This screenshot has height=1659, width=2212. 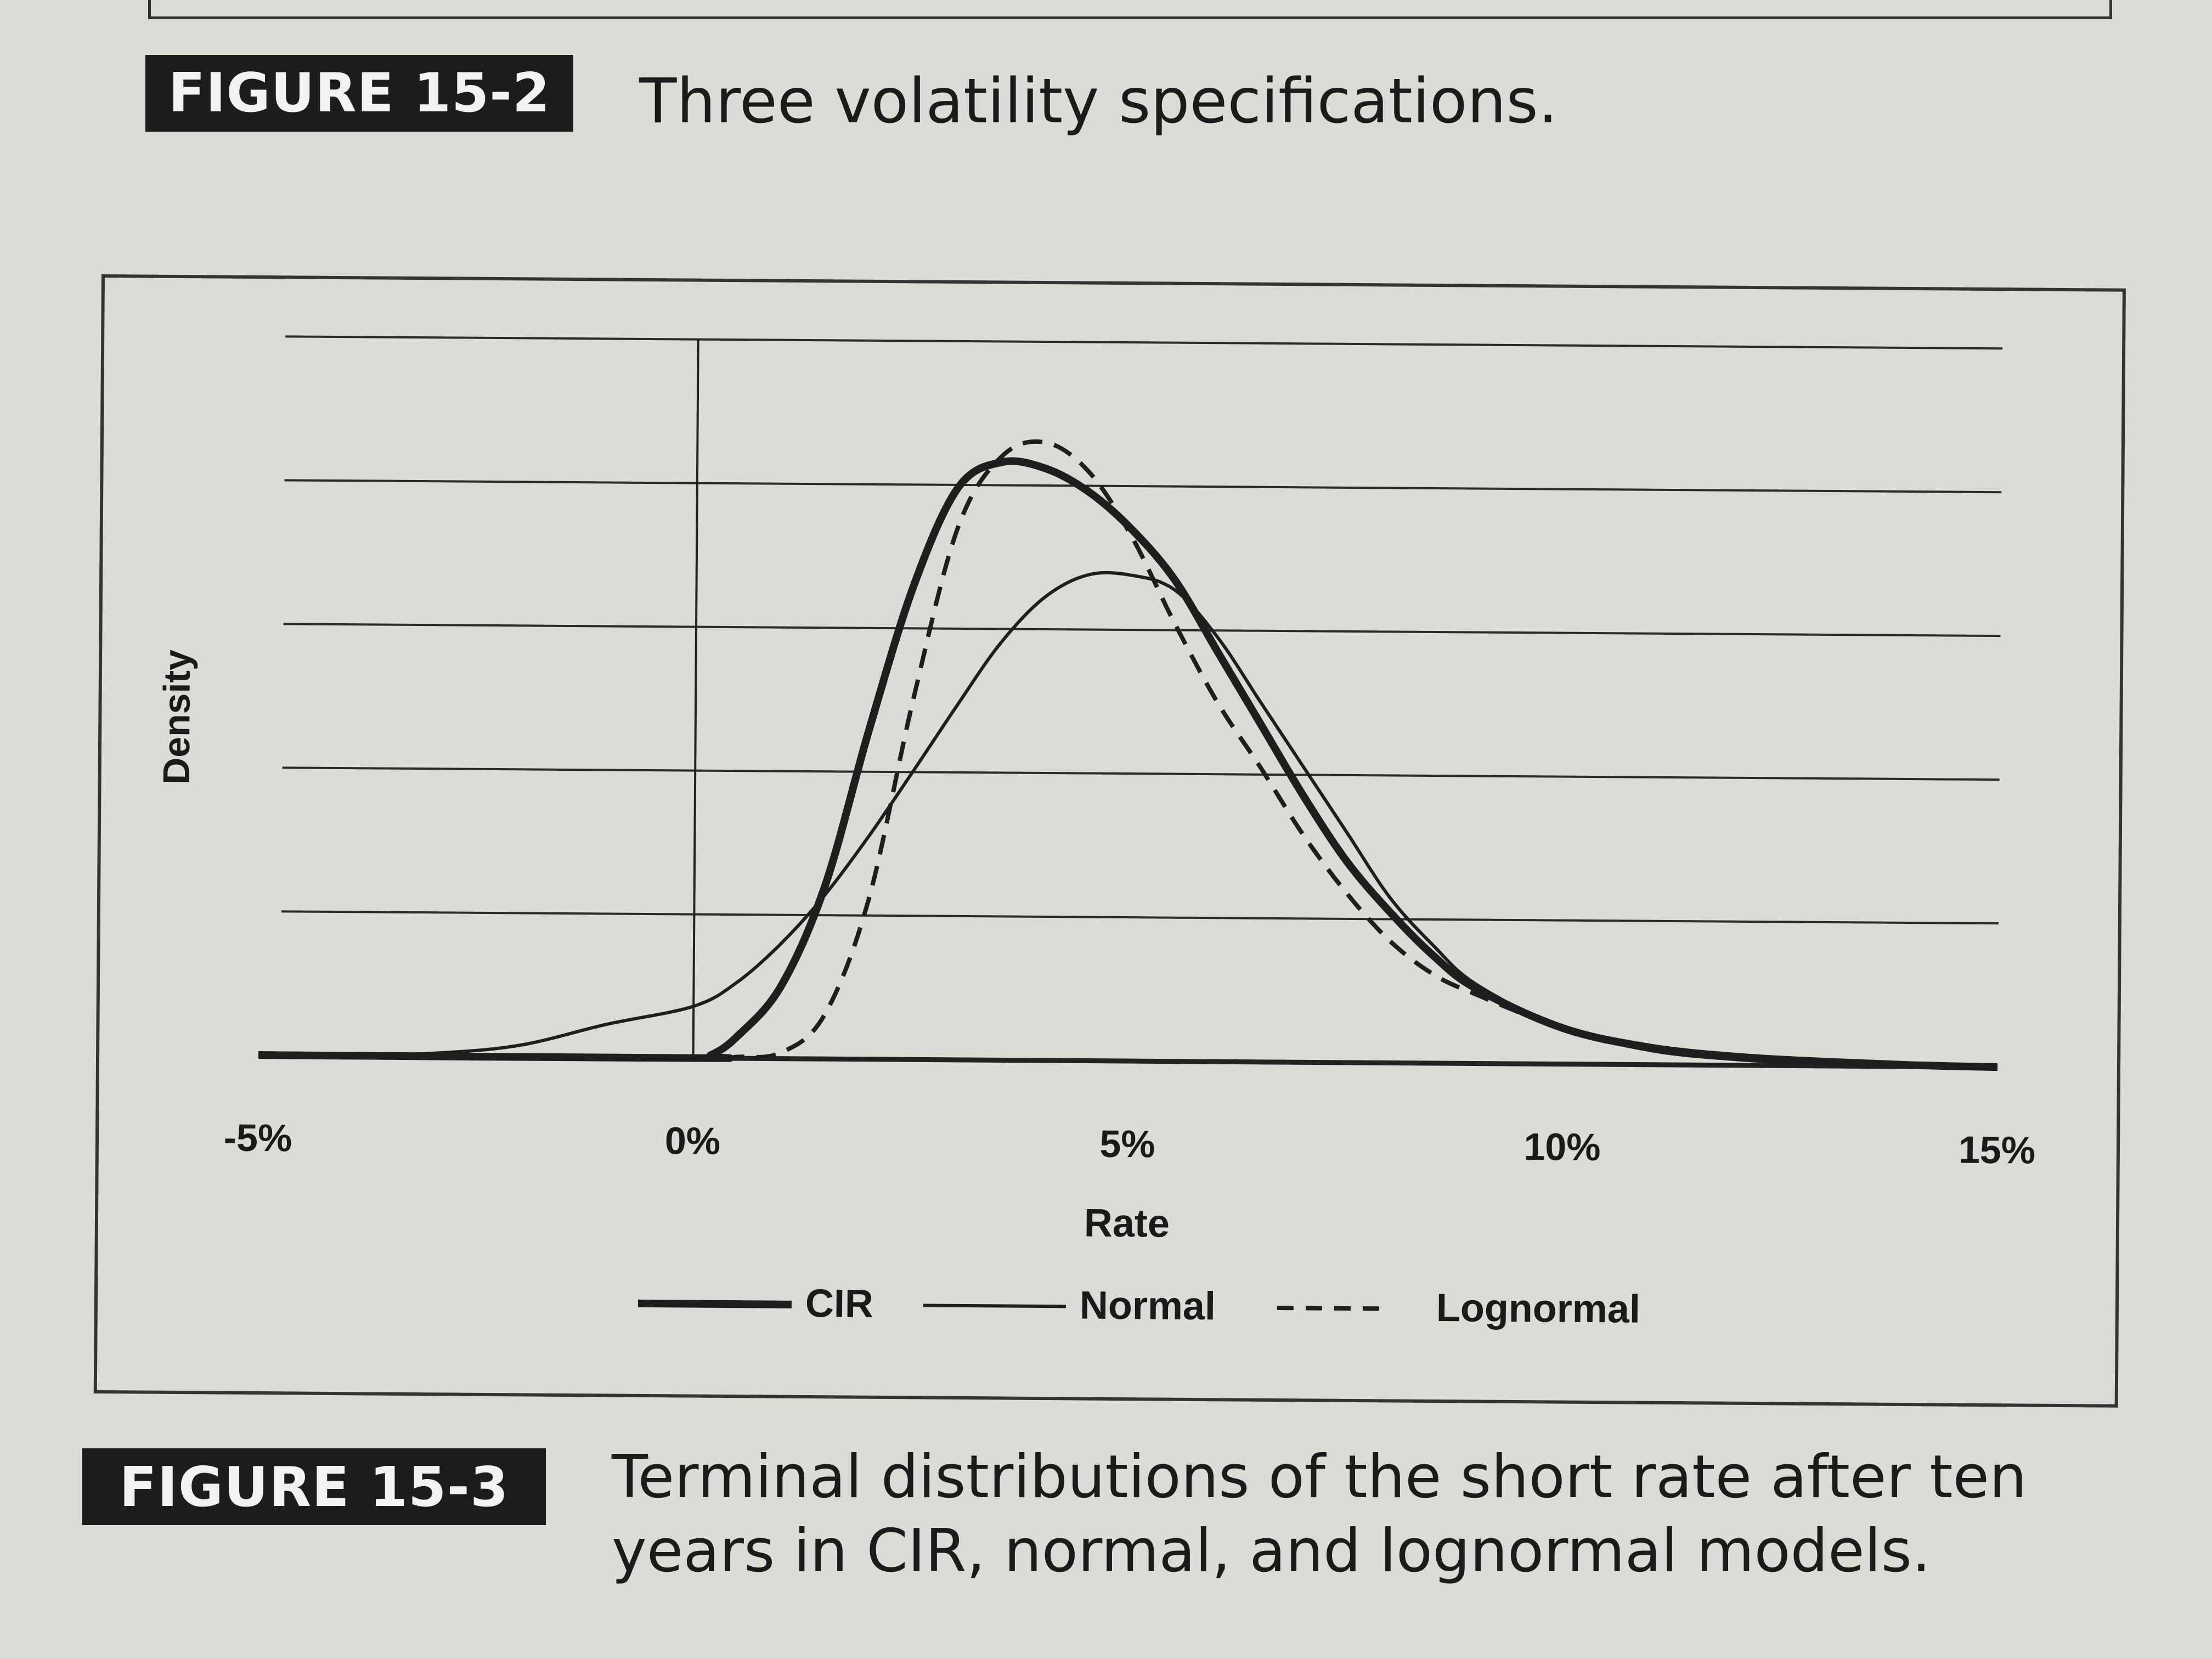 I want to click on legend-label-cir: CIR, so click(x=840, y=1304).